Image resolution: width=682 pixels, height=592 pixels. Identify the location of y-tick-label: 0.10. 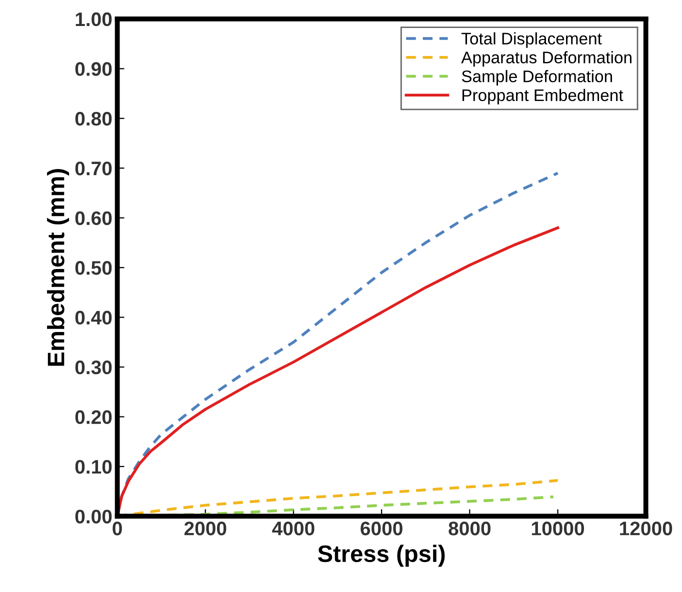
(93, 467).